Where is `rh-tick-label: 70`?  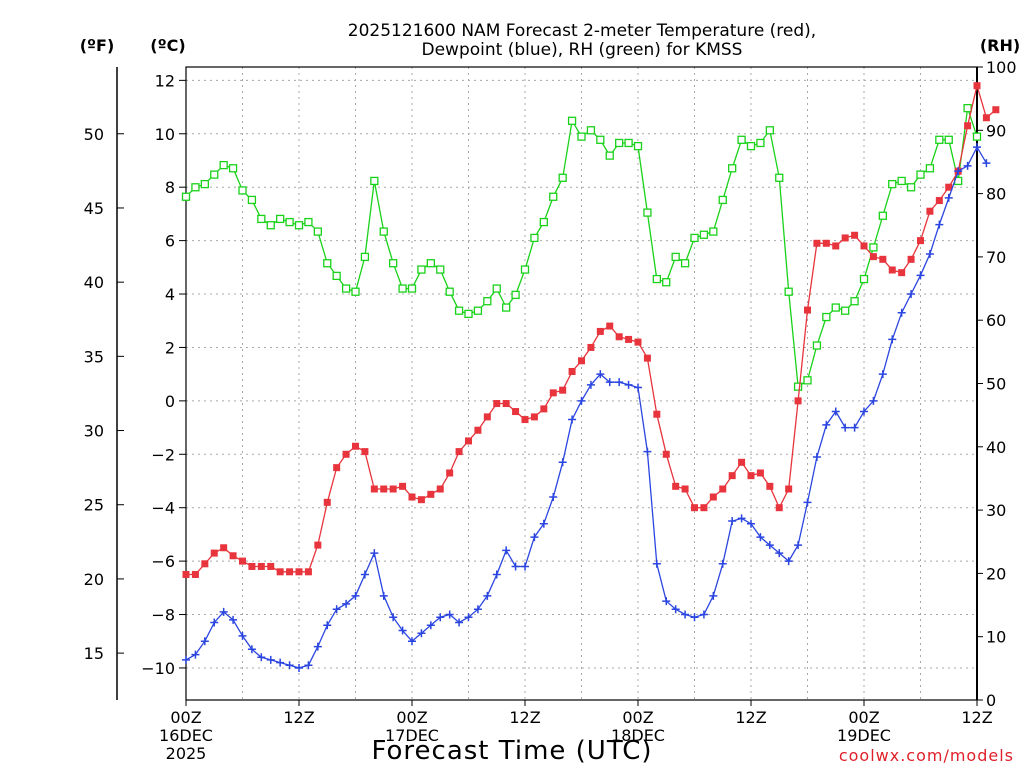
rh-tick-label: 70 is located at coordinates (996, 257).